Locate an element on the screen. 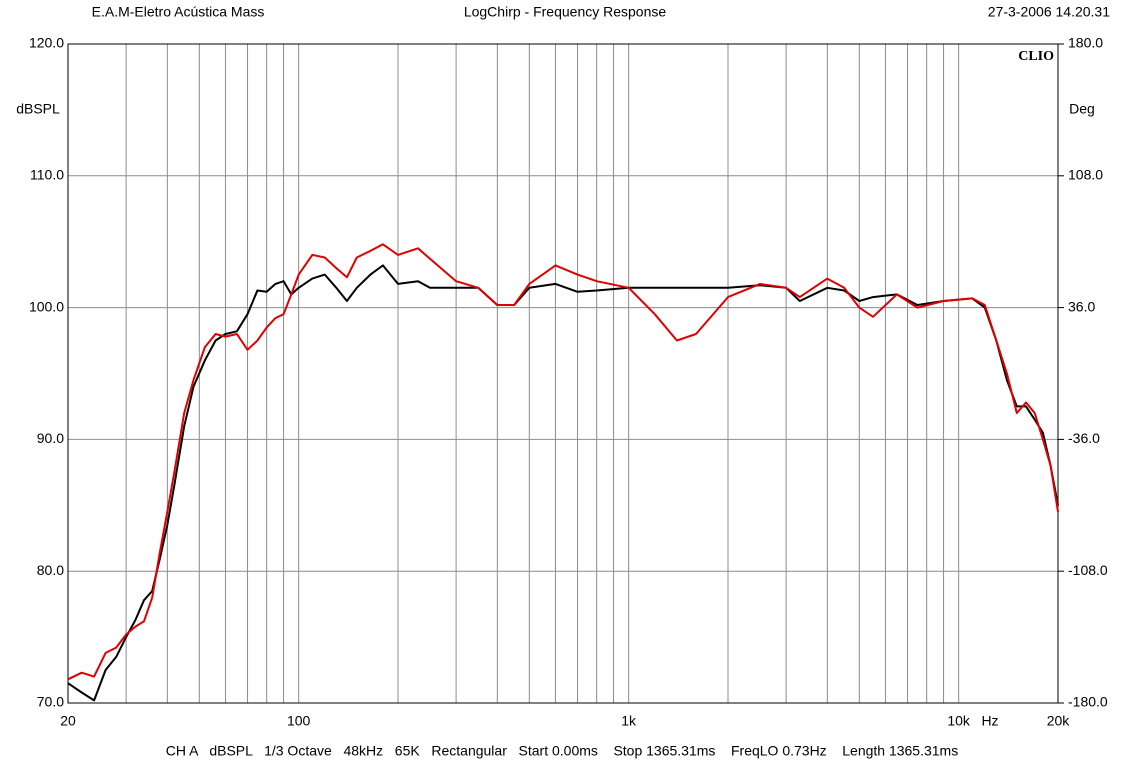 The image size is (1124, 766). y-tick-label: 100.0 is located at coordinates (46, 306).